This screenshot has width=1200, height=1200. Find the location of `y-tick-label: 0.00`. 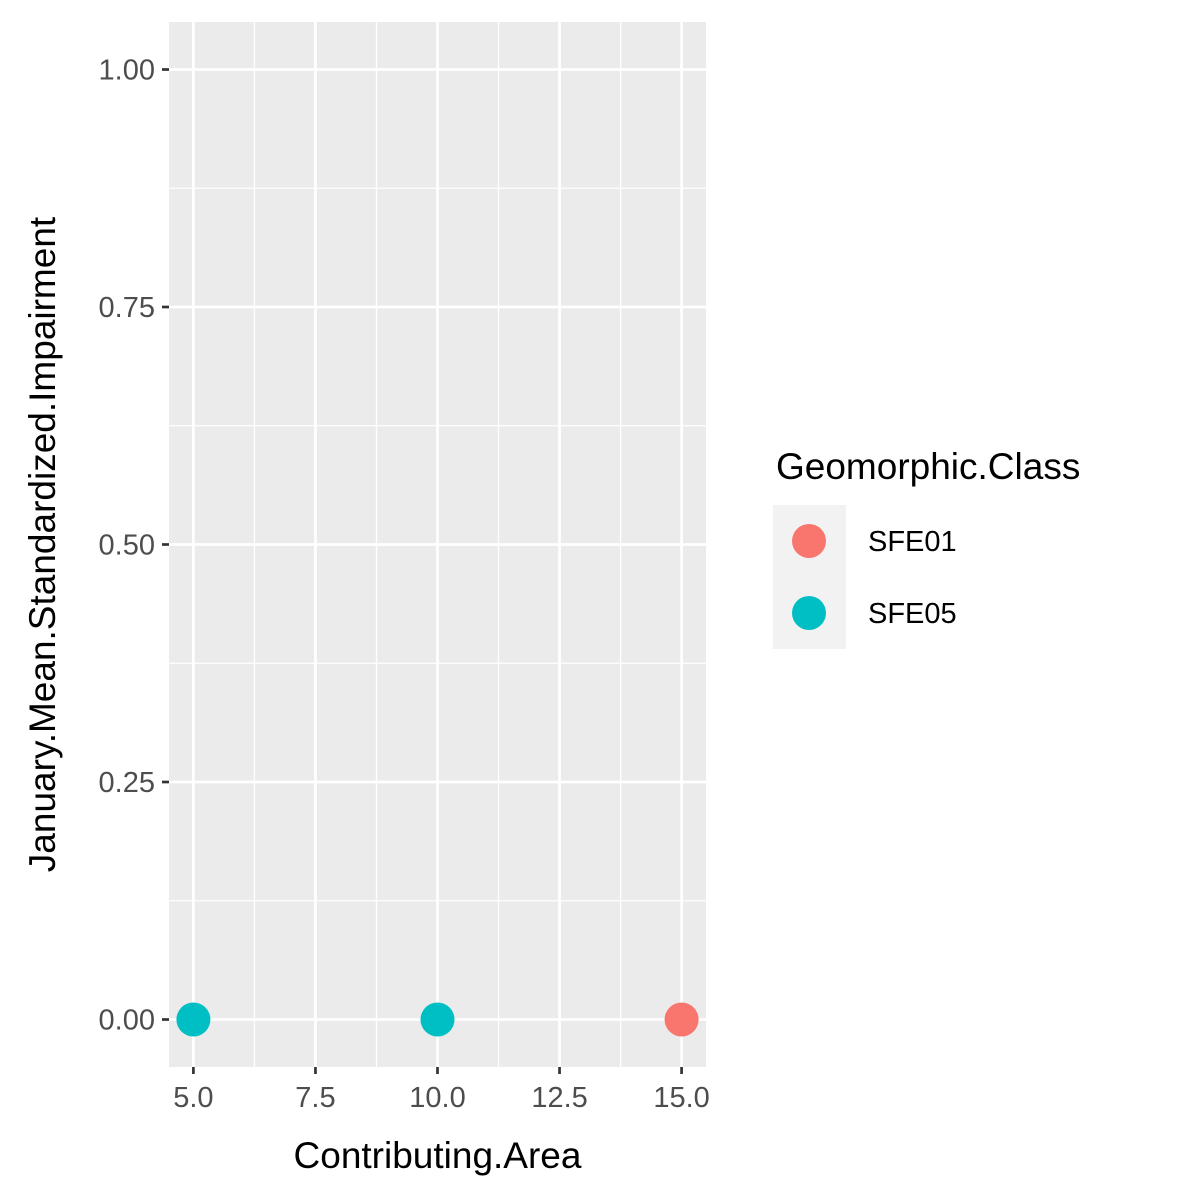

y-tick-label: 0.00 is located at coordinates (127, 1021).